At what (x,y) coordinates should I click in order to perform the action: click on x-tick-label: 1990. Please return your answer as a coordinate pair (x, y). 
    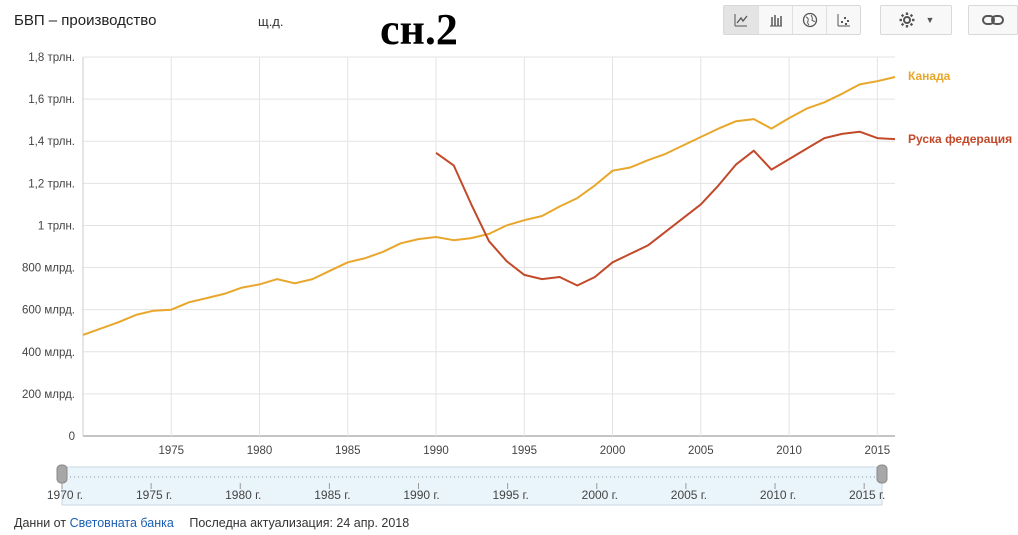
    Looking at the image, I should click on (436, 451).